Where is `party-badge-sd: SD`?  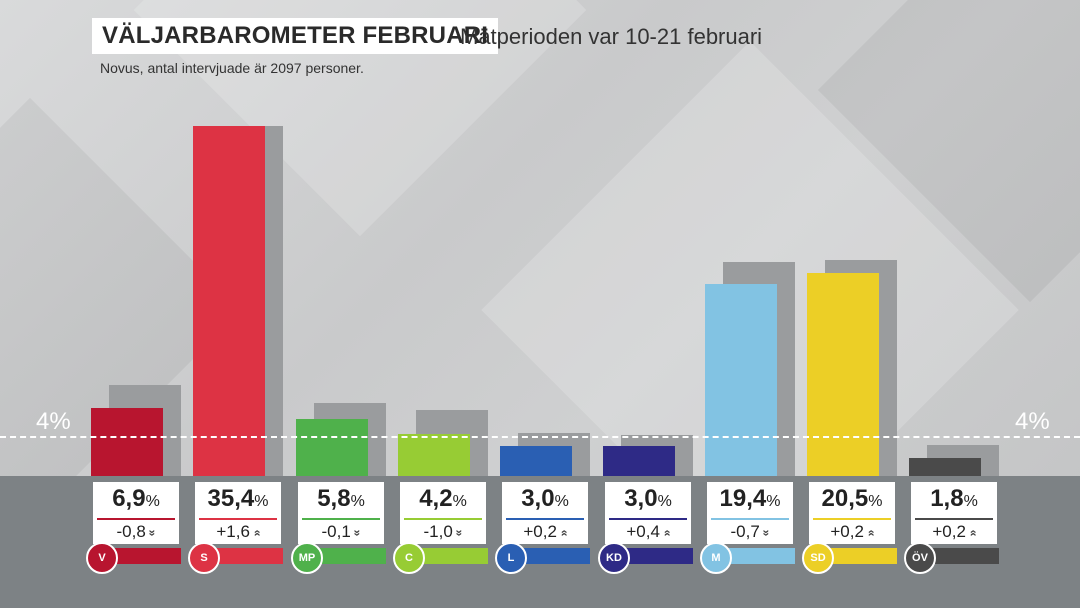
party-badge-sd: SD is located at coordinates (818, 558).